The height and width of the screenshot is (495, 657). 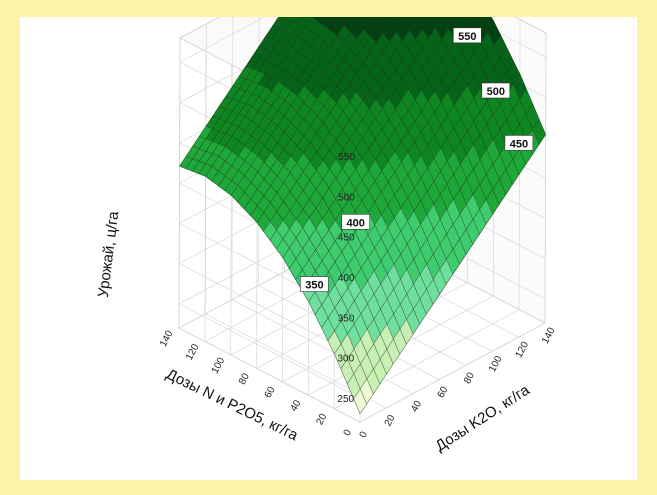 What do you see at coordinates (523, 350) in the screenshot?
I see `y-tick-label: 120` at bounding box center [523, 350].